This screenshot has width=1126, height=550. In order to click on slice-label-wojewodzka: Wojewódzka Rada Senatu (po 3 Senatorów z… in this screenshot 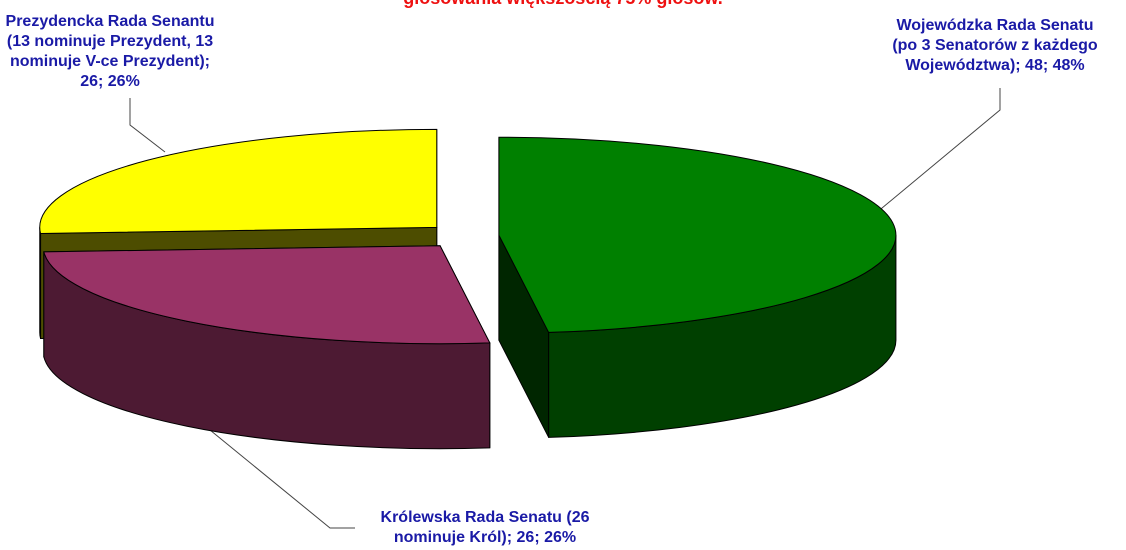, I will do `click(995, 45)`.